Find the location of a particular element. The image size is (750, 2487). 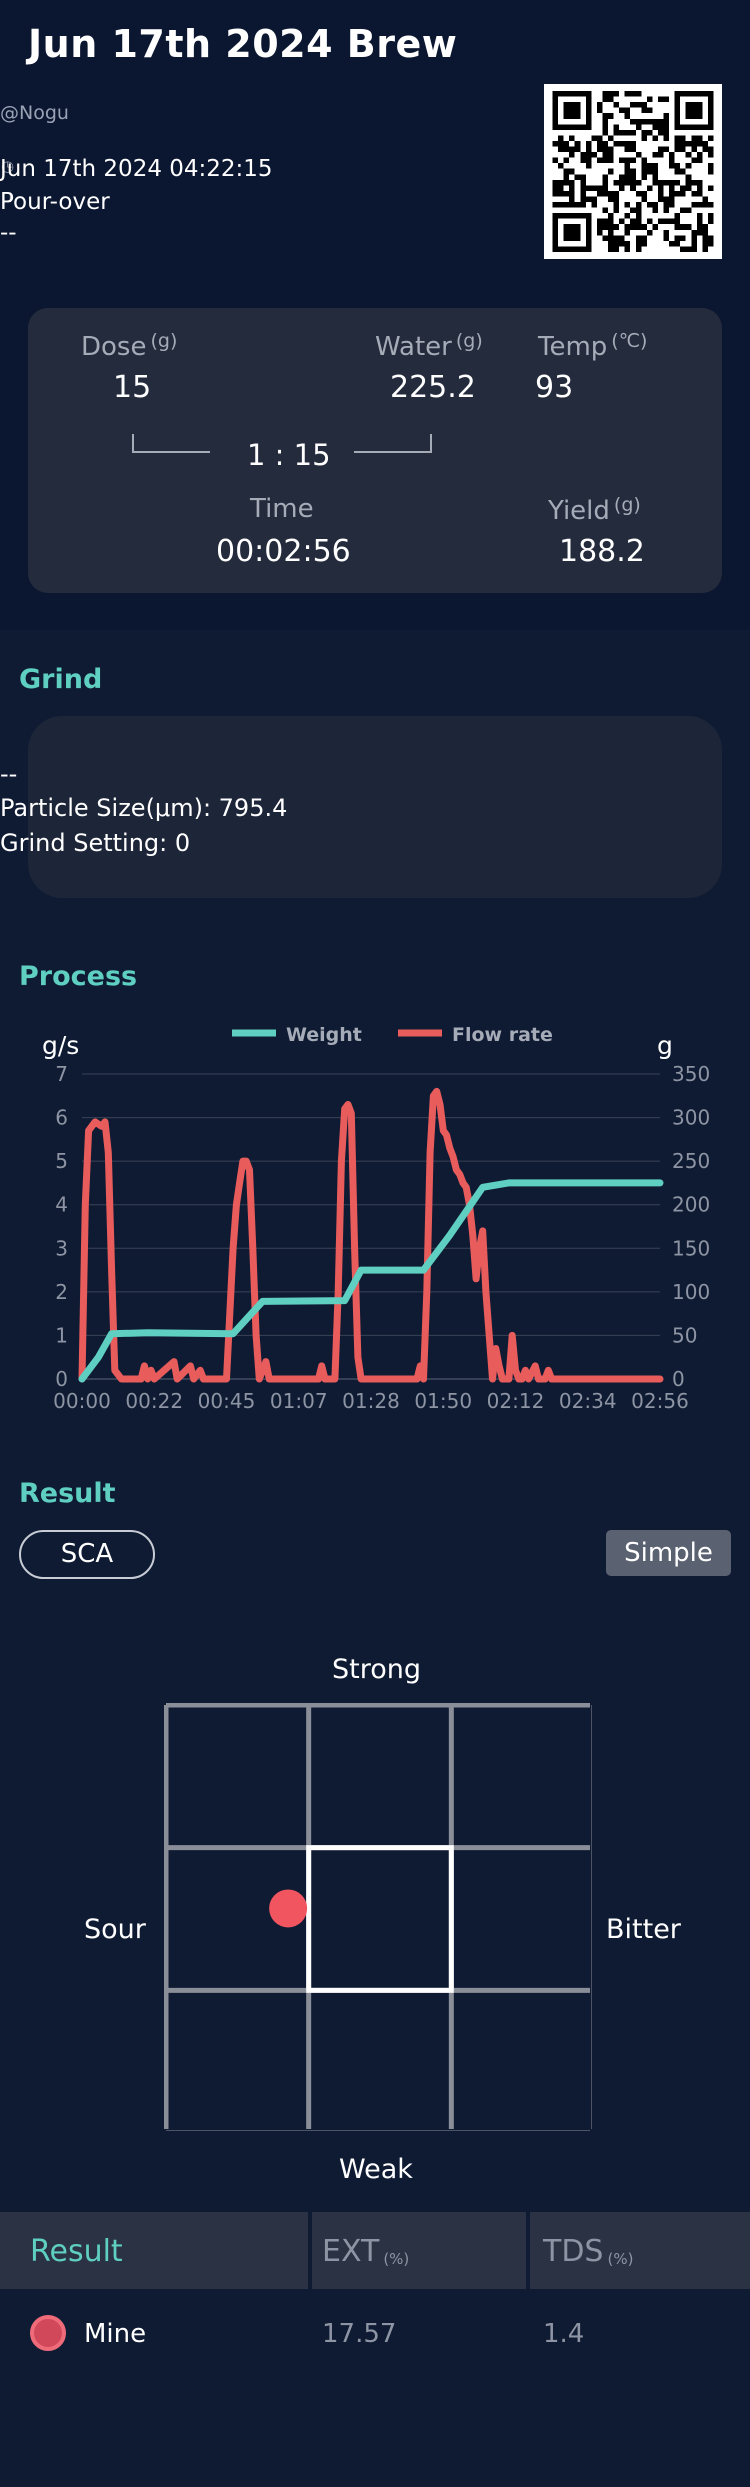

ratio-bracket-left is located at coordinates (171, 443).